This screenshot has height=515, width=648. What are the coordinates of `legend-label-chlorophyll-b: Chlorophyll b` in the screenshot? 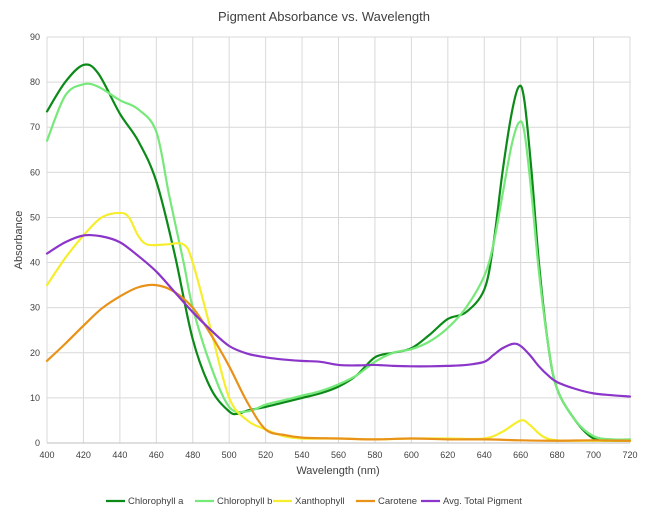 It's located at (244, 501).